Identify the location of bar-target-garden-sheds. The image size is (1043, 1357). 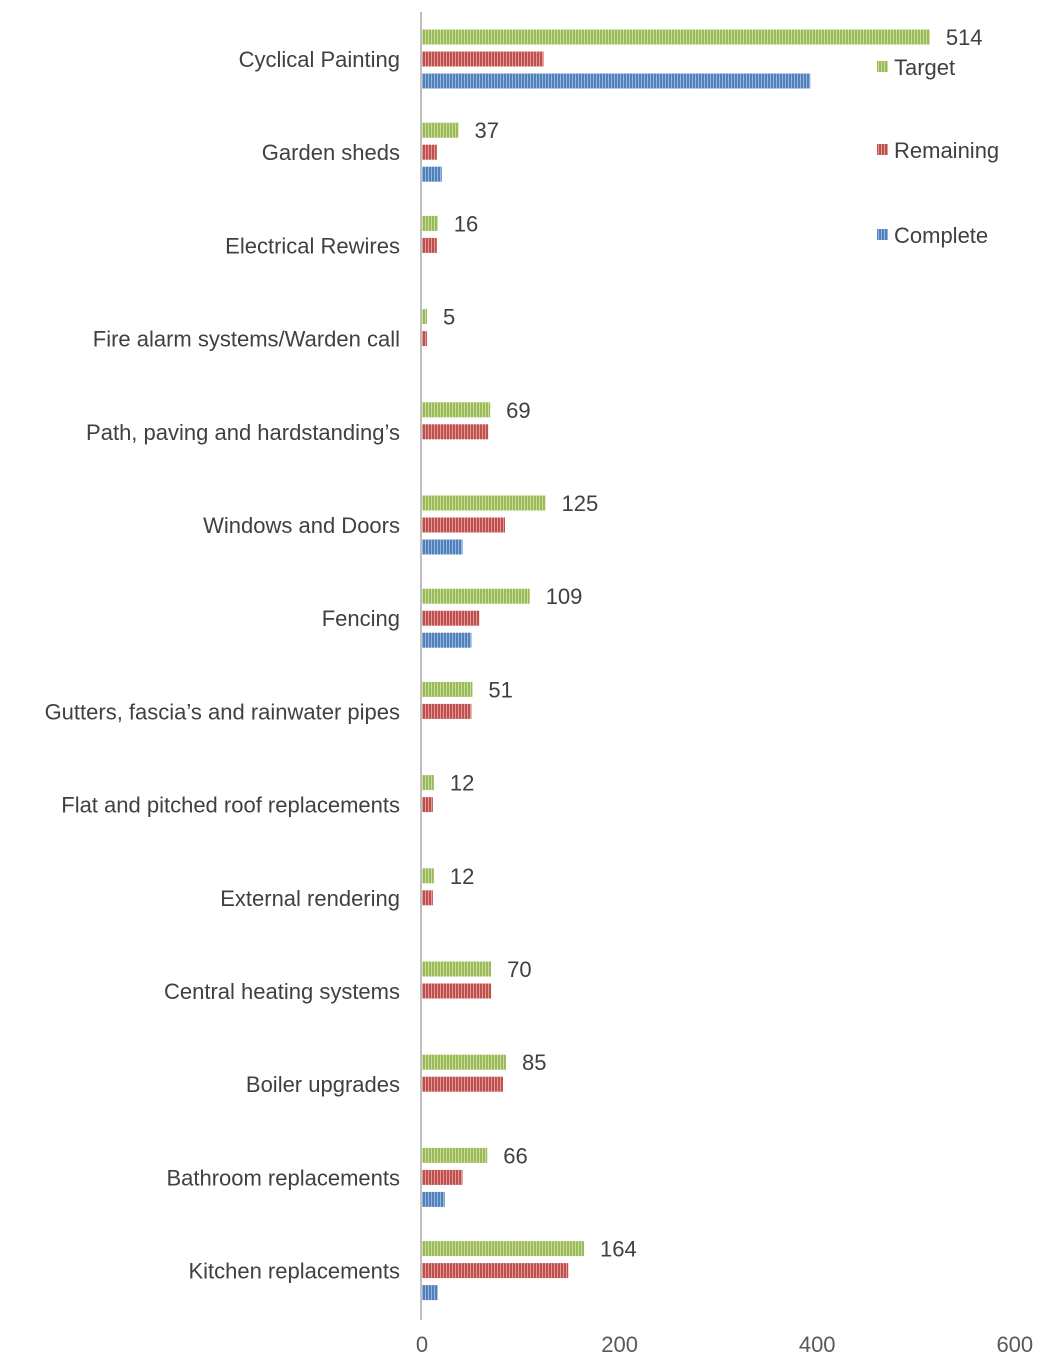
(440, 130).